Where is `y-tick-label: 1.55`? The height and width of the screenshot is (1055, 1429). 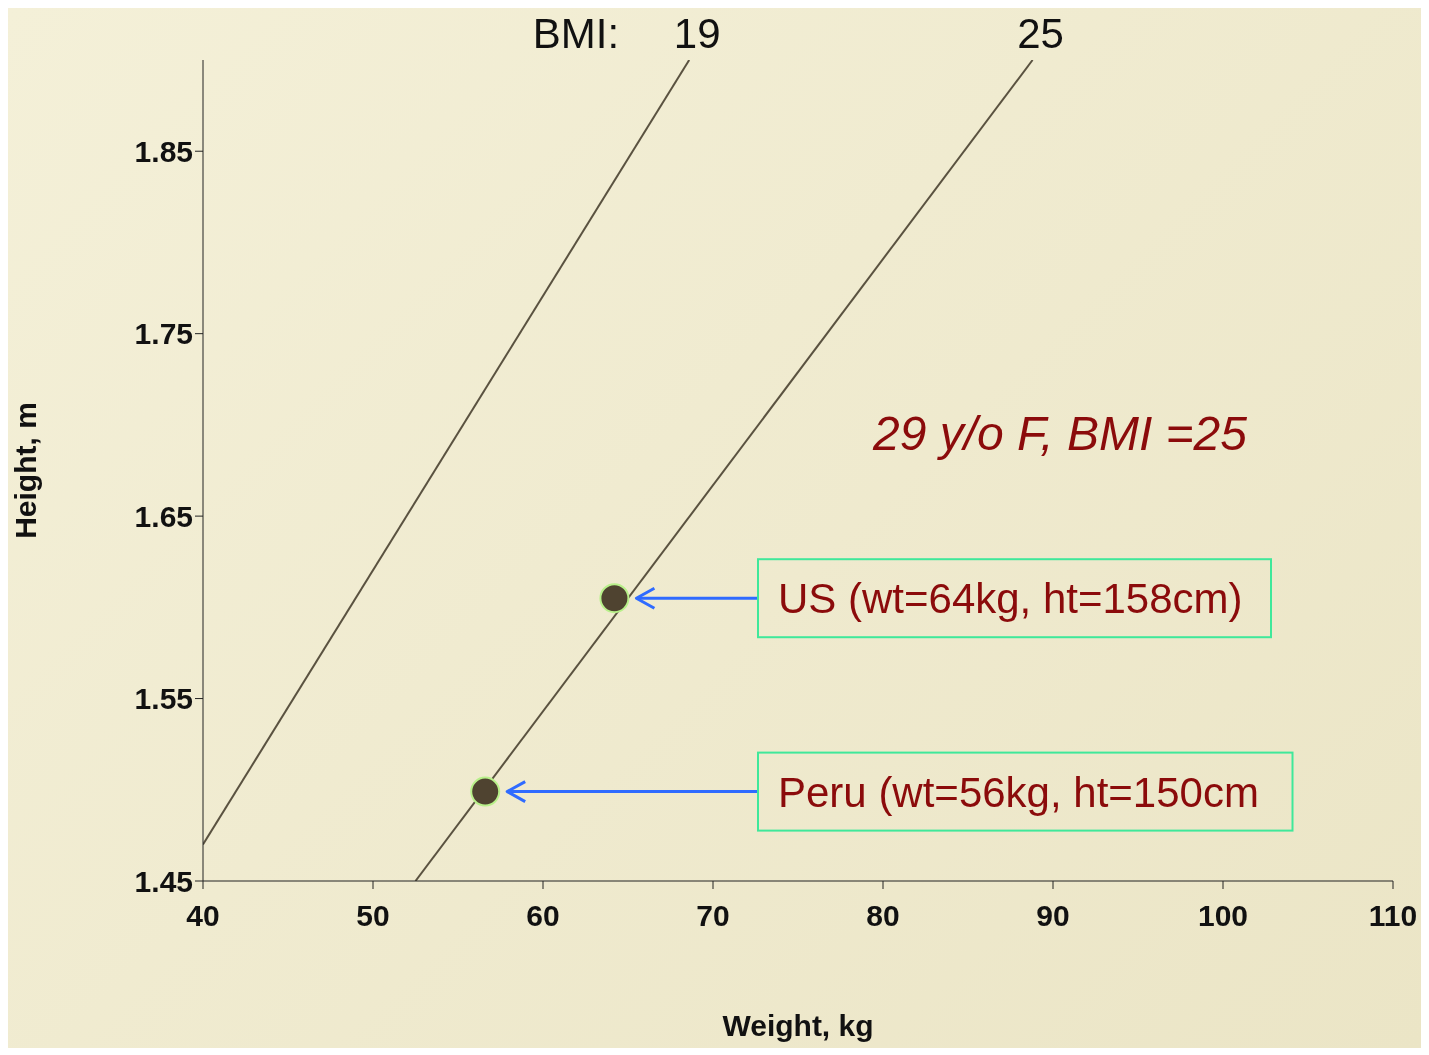 y-tick-label: 1.55 is located at coordinates (163, 699).